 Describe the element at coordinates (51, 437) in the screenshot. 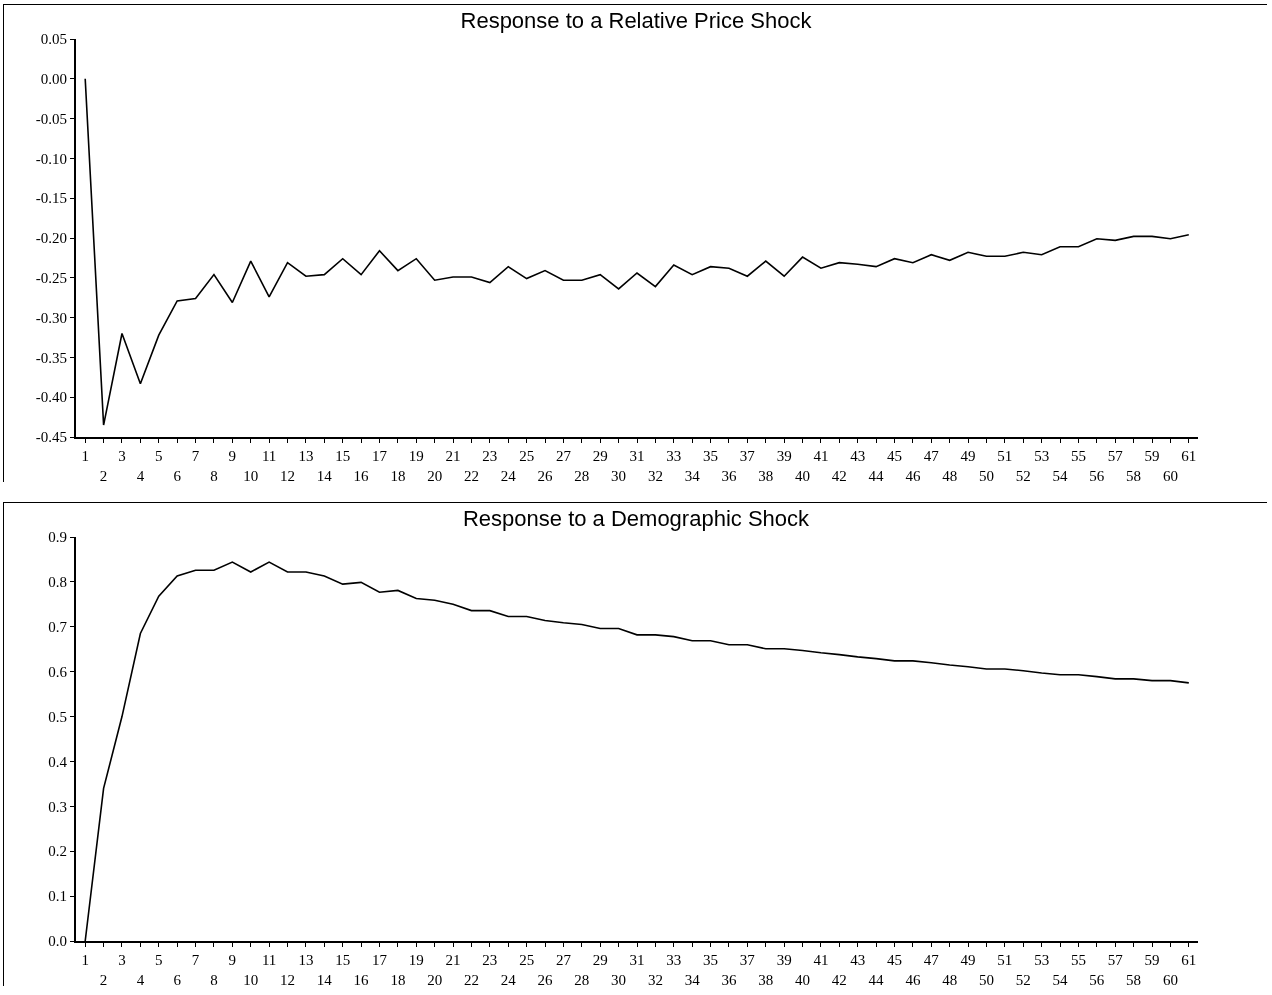

I see `y-tick-label: -0.45` at that location.